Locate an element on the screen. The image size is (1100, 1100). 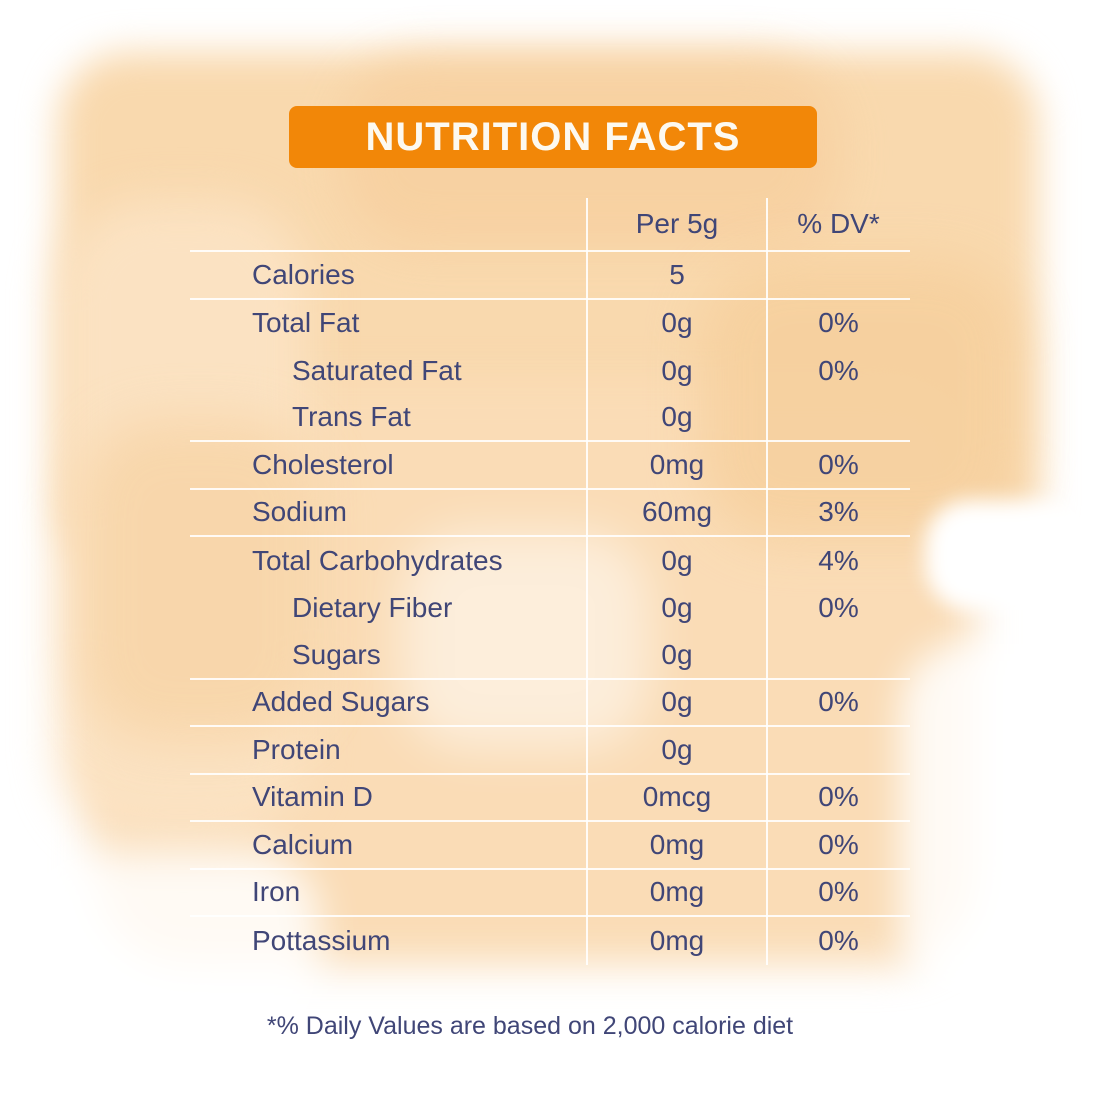
row-label: Calories is located at coordinates (303, 274).